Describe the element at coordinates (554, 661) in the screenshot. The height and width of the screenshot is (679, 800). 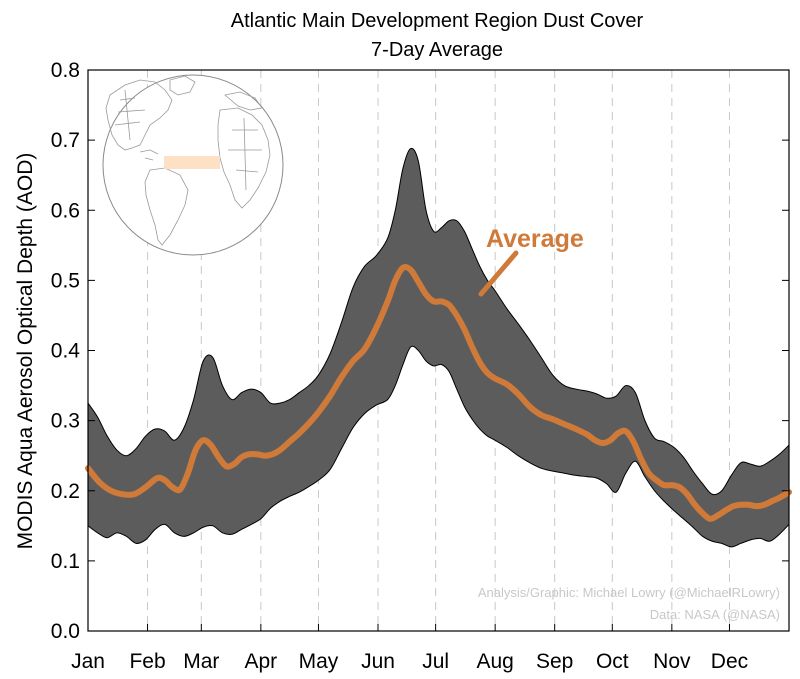
I see `x-tick-label-sep: Sep` at that location.